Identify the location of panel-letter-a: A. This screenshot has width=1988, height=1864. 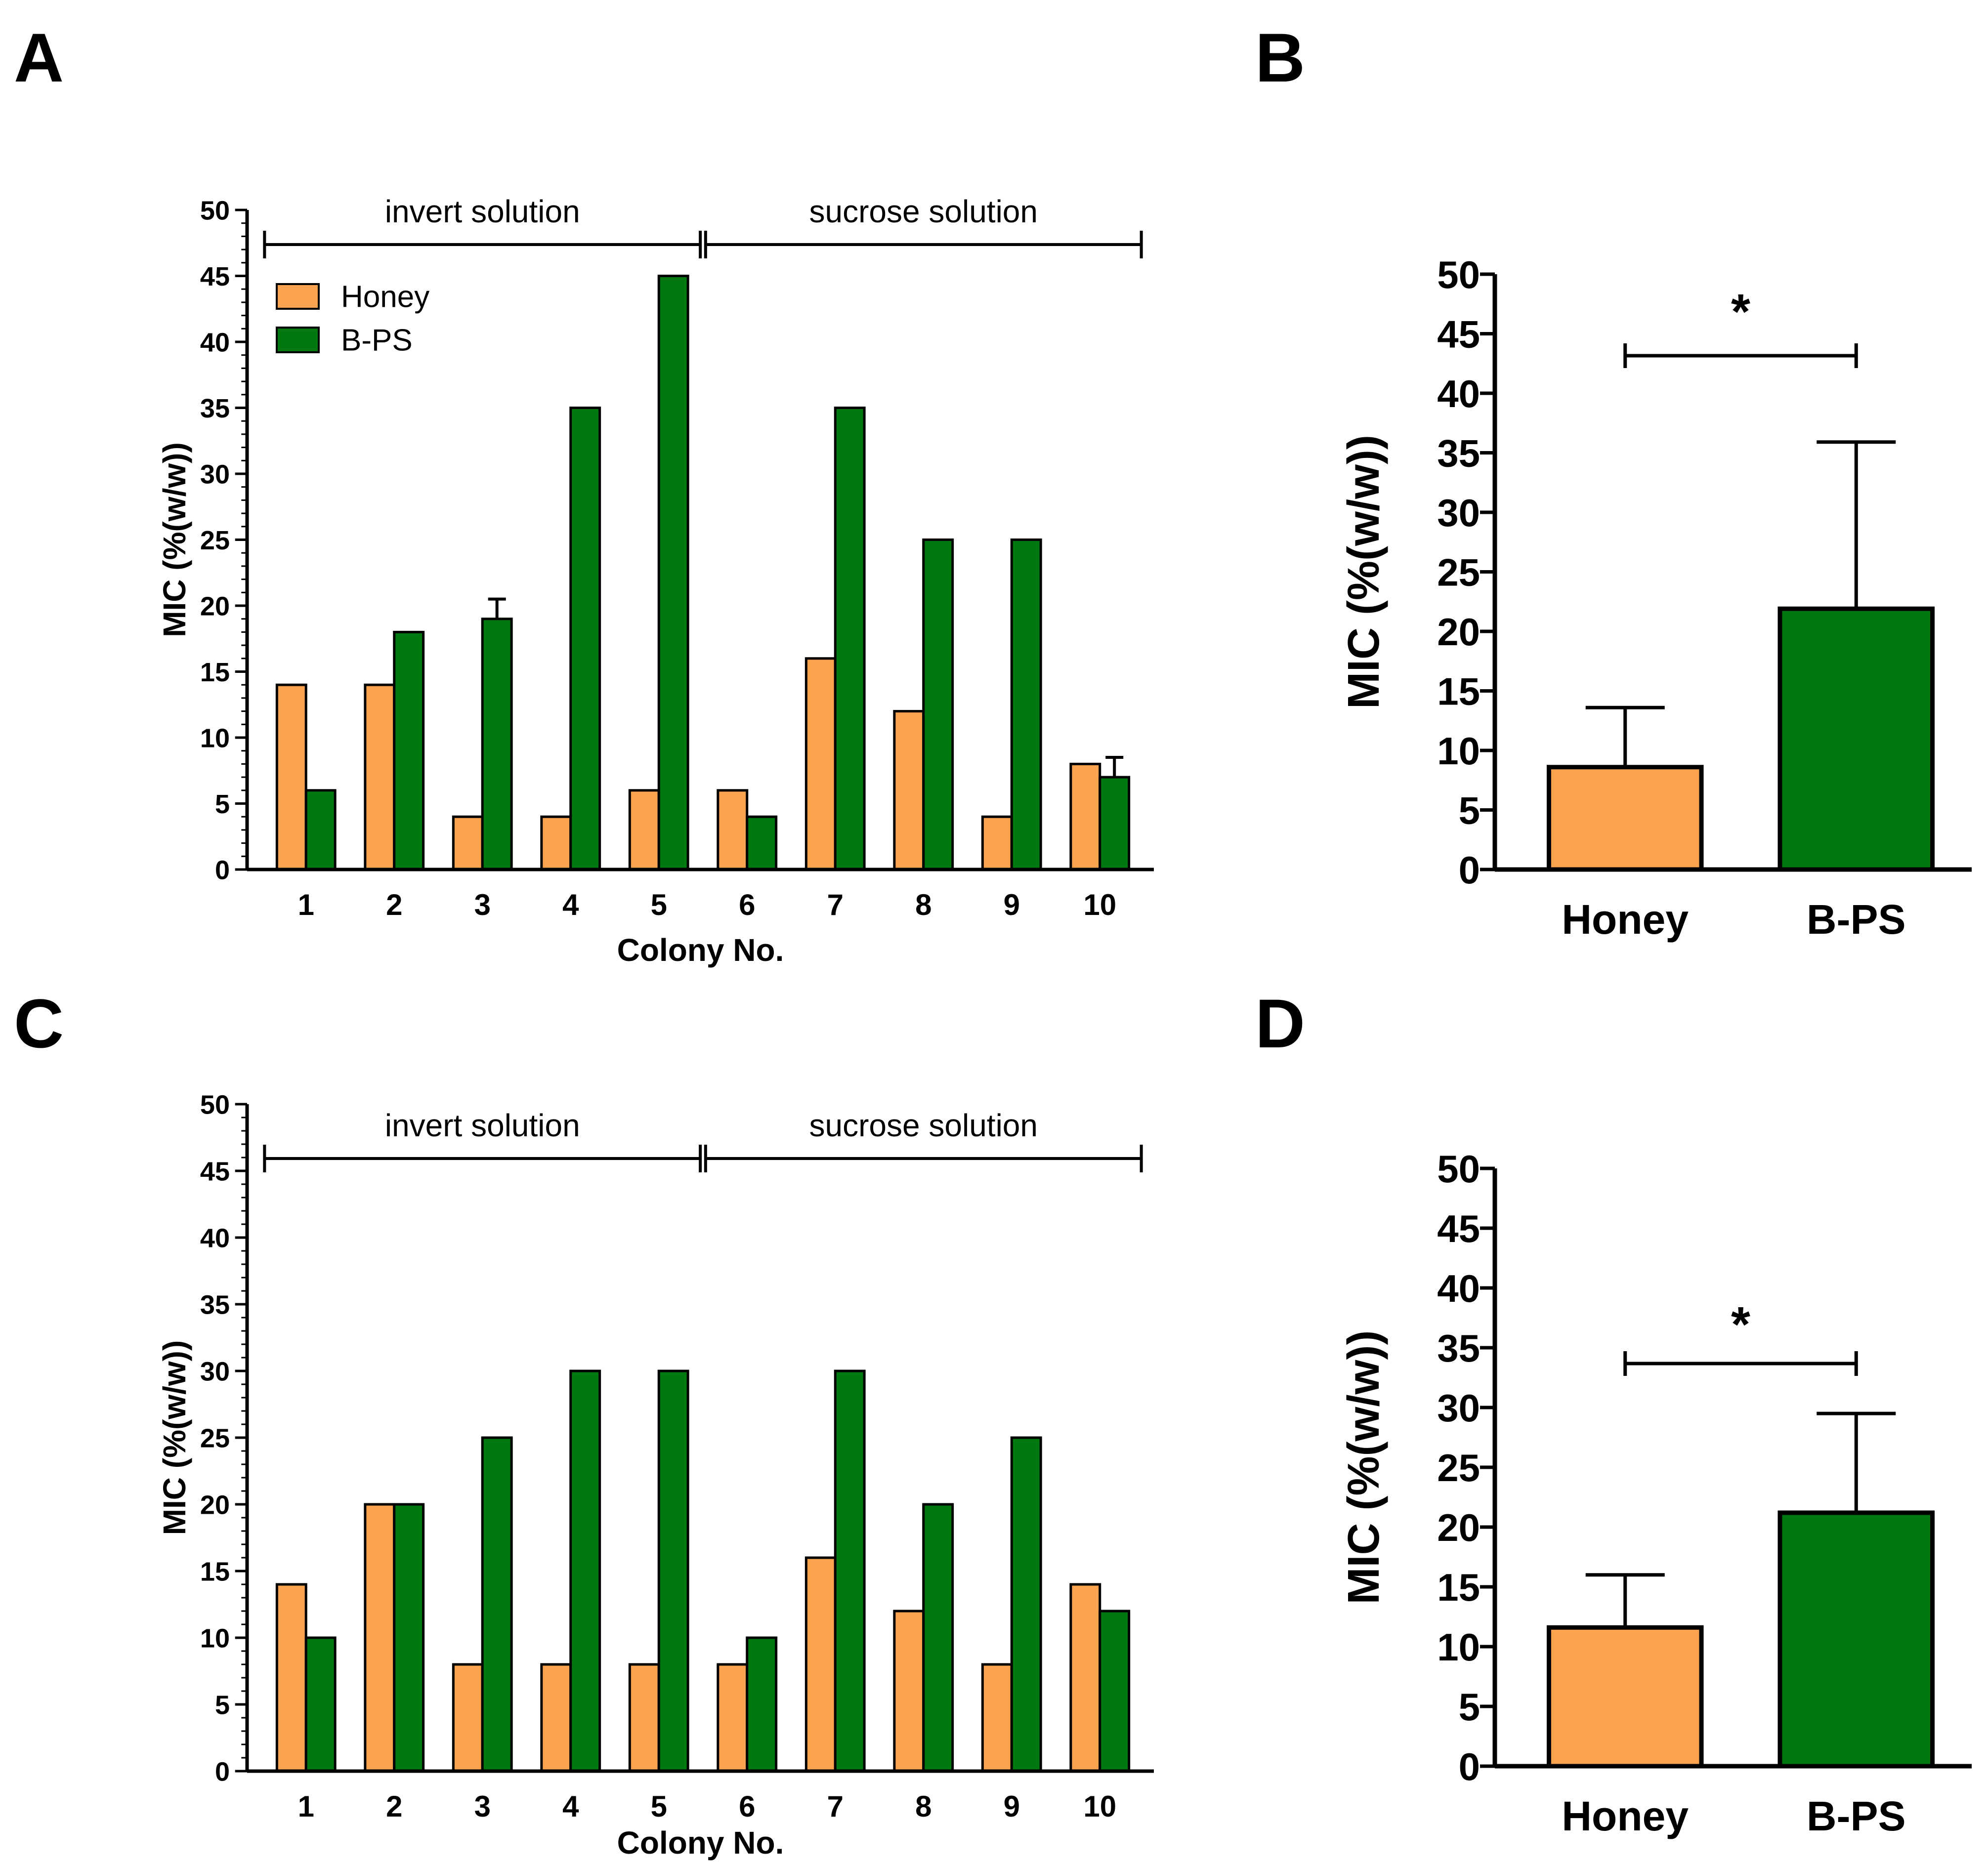
(39, 57).